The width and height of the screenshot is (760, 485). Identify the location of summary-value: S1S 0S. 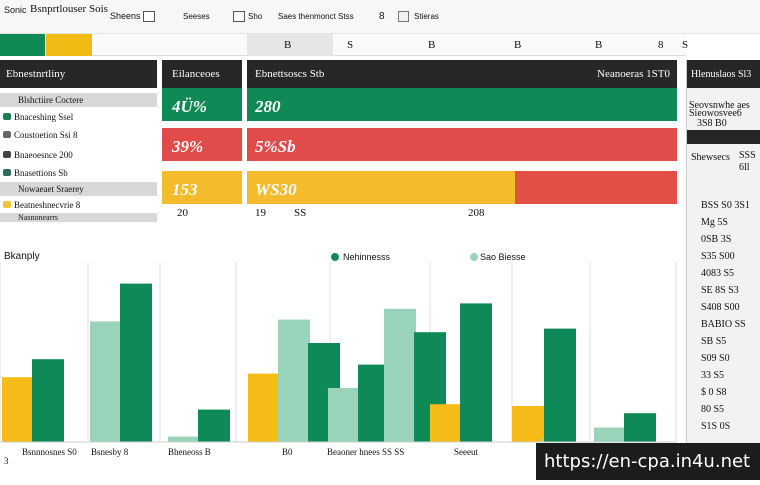
(716, 426).